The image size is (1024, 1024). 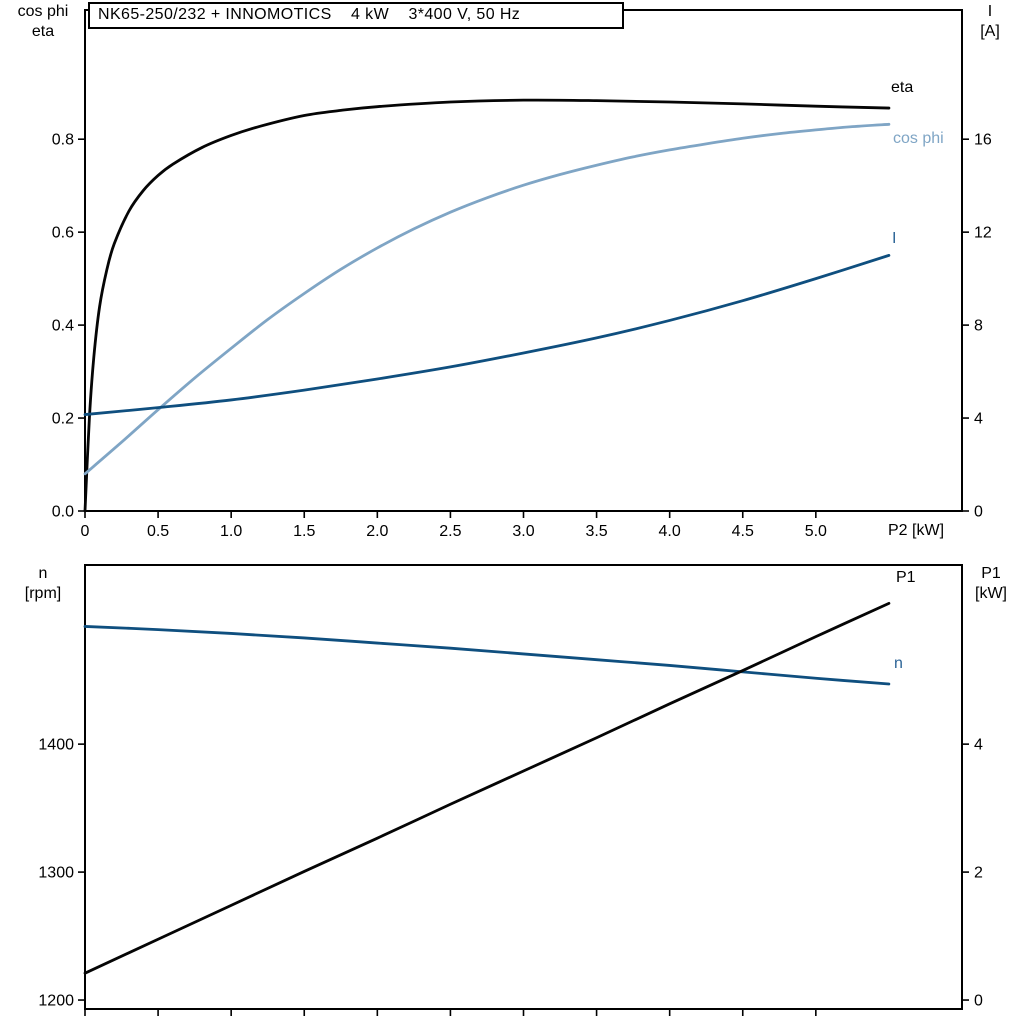 I want to click on rpm-unit-label: [rpm], so click(x=43, y=593).